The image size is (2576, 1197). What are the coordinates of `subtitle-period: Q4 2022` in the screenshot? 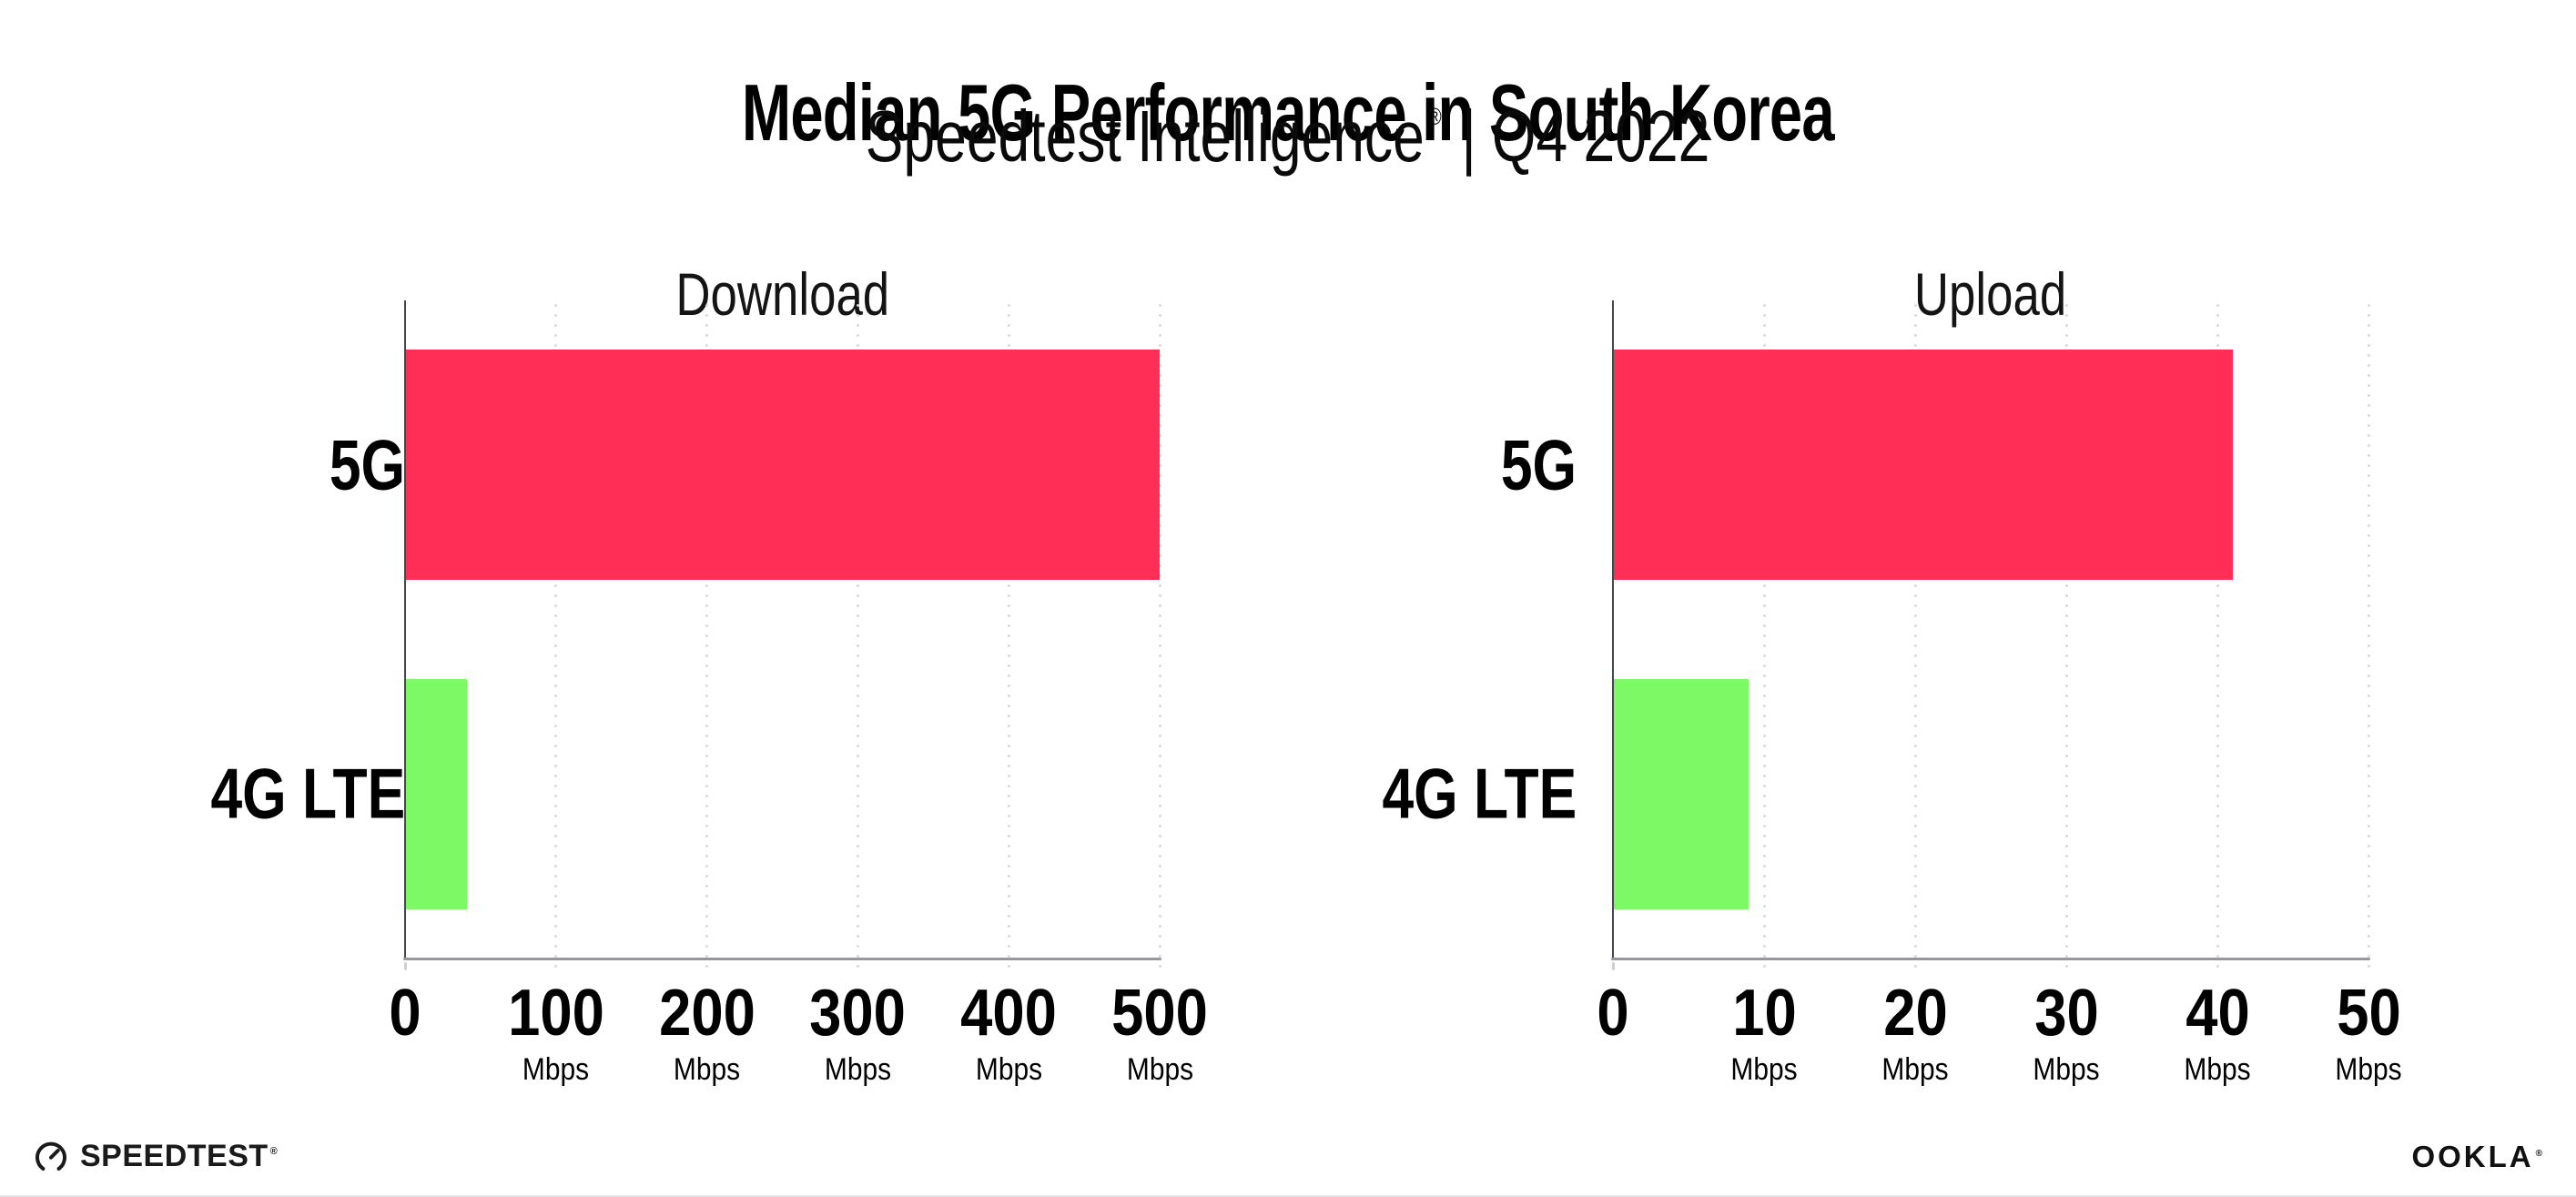 It's located at (1601, 136).